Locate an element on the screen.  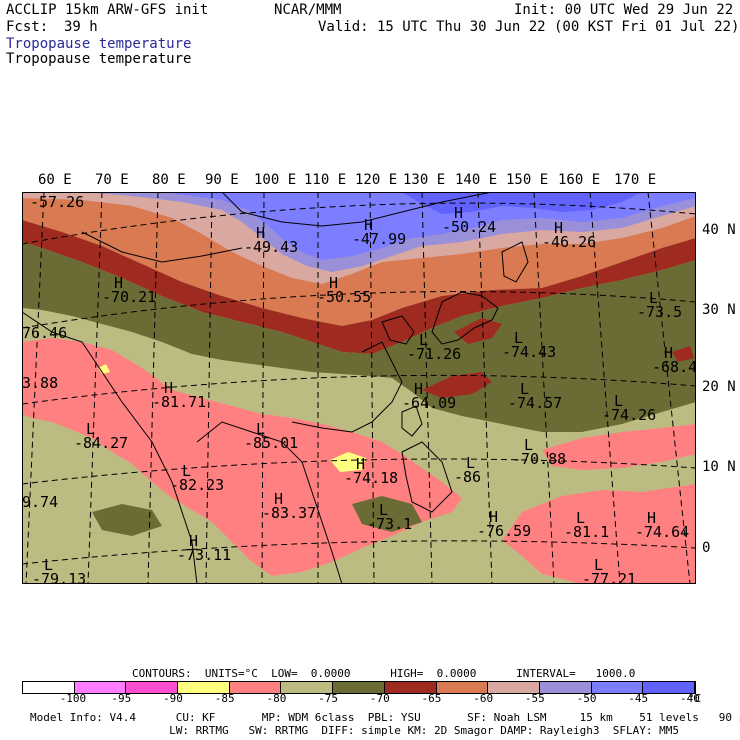
color-scale-tick-label: -75 is located at coordinates (328, 698).